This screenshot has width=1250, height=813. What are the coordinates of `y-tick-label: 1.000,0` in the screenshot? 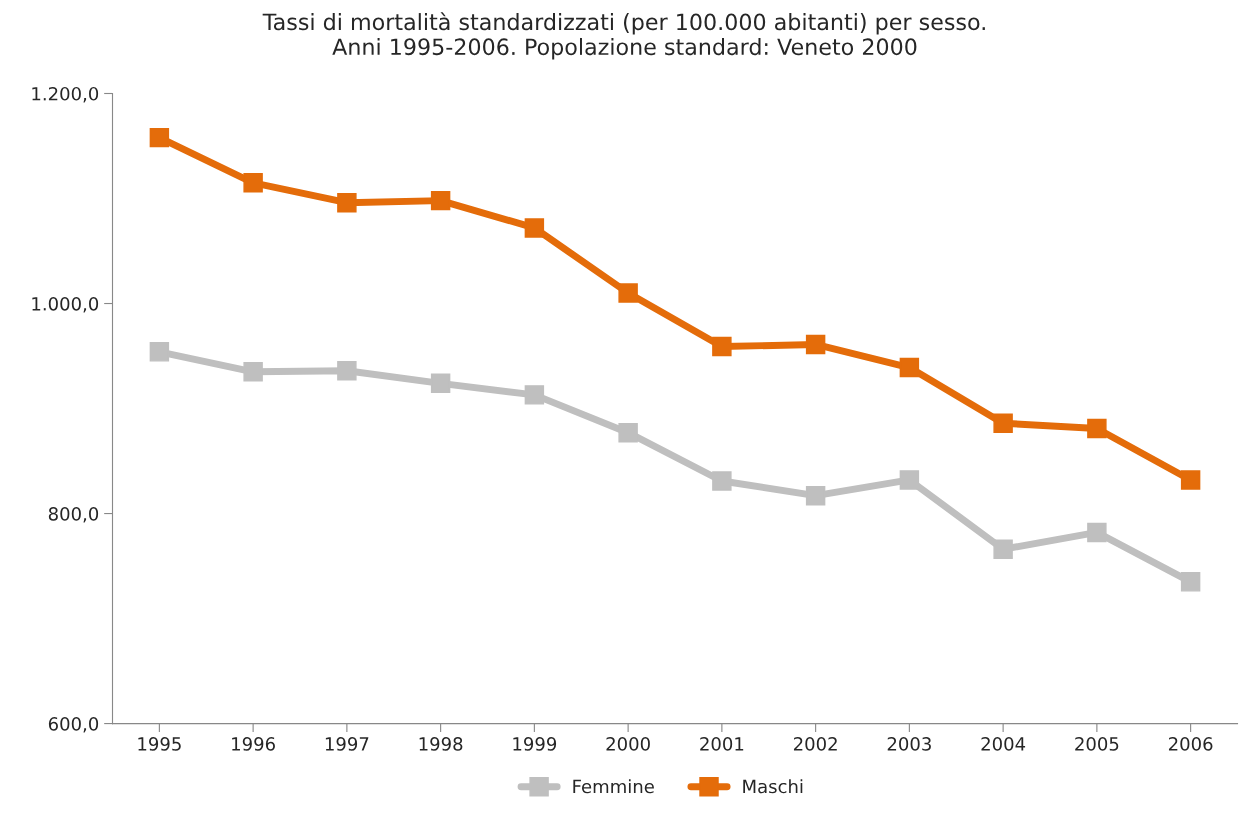 It's located at (65, 304).